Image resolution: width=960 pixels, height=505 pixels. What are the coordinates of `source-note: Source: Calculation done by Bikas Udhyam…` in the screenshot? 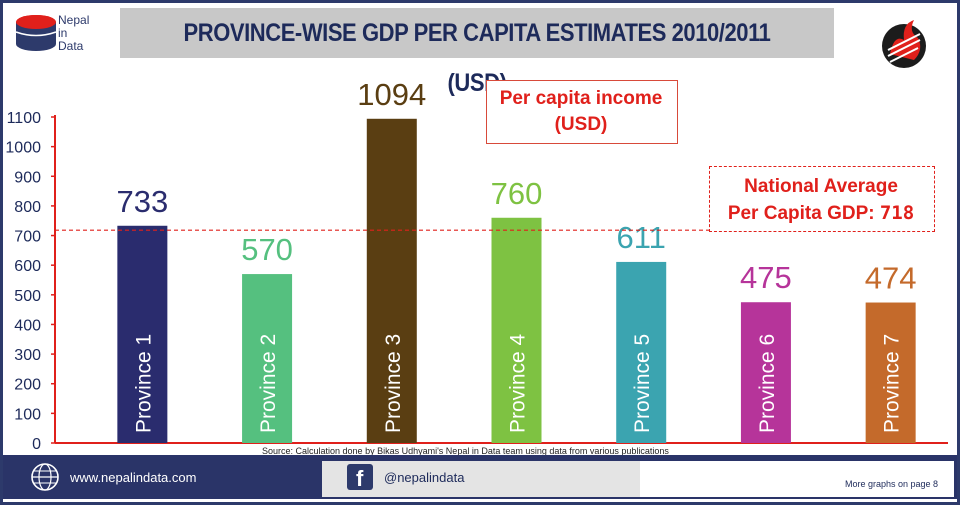 It's located at (465, 451).